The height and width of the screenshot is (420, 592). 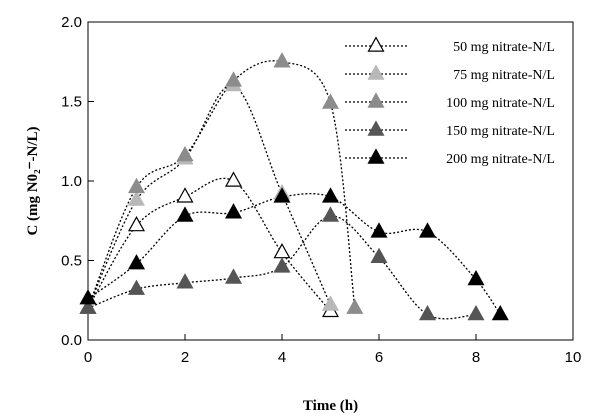 I want to click on x-tick-label: 4, so click(x=282, y=357).